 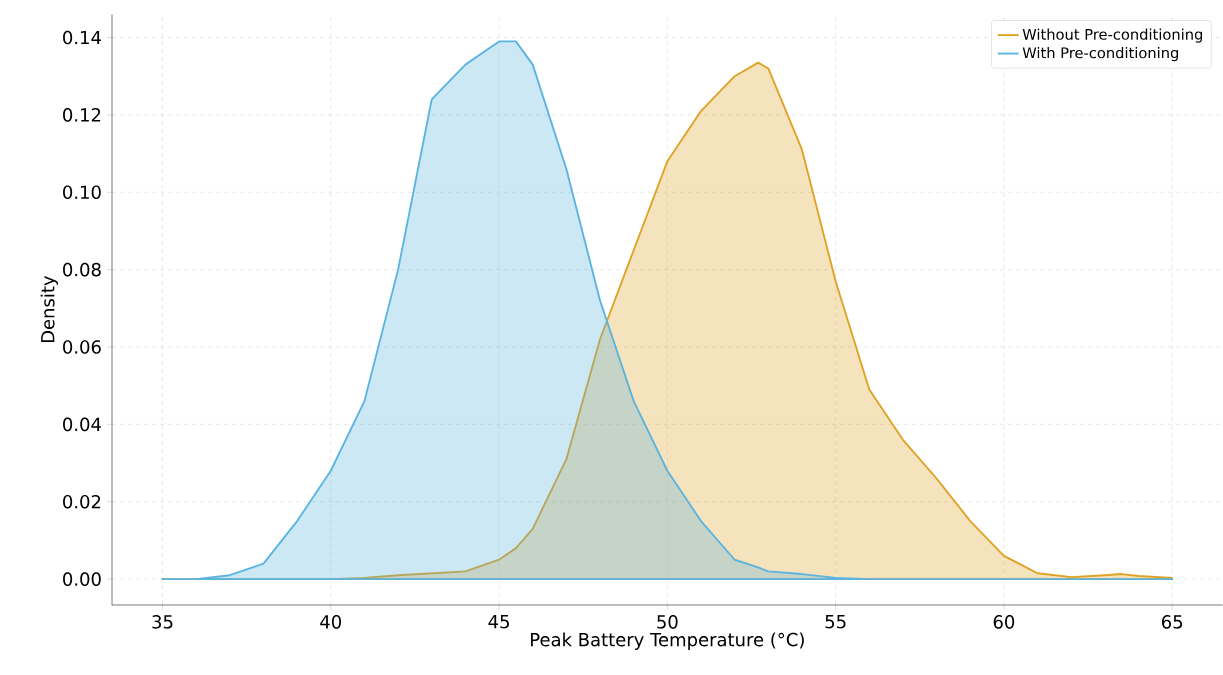 I want to click on y-tick-label: 0.10, so click(x=82, y=192).